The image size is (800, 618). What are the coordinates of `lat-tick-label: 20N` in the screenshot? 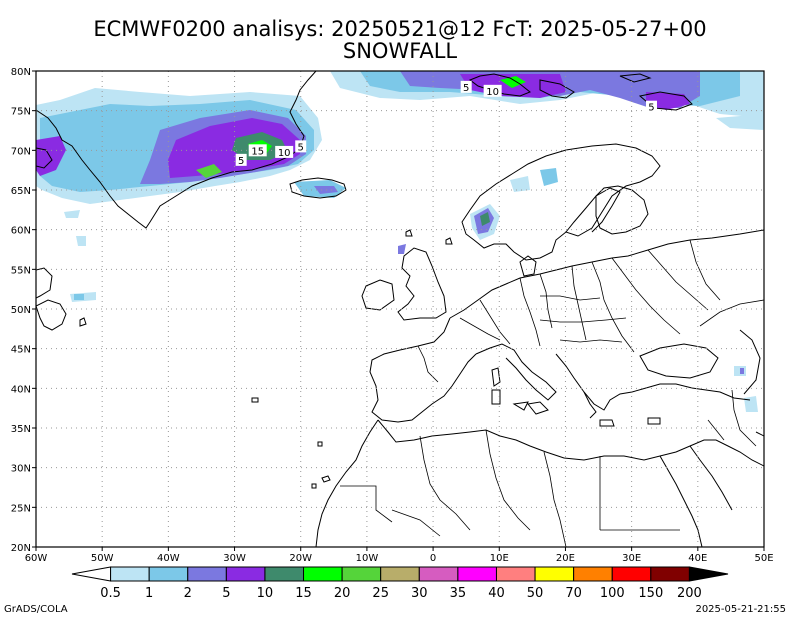 It's located at (21, 548).